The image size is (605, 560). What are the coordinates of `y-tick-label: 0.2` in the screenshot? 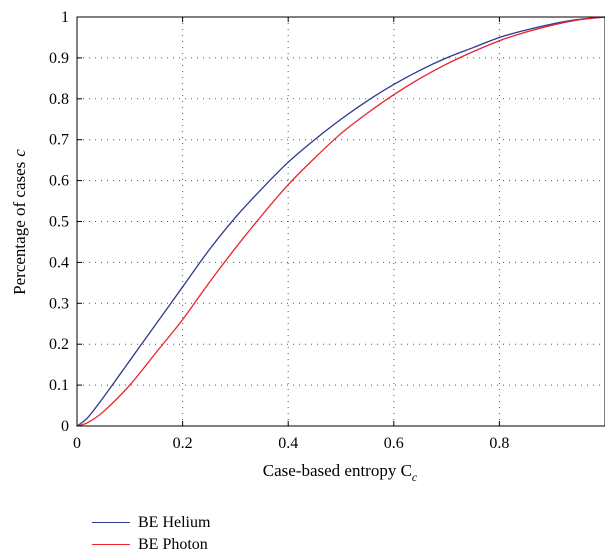 It's located at (59, 344).